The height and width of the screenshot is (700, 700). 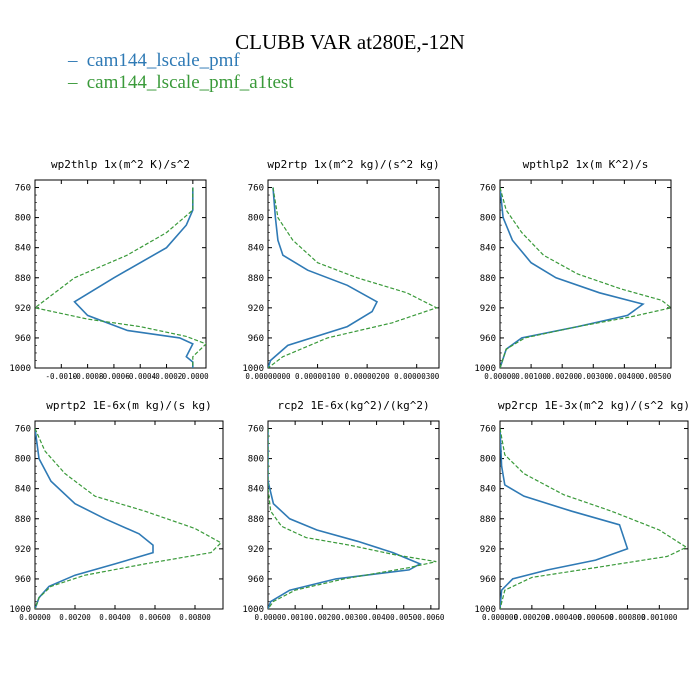 I want to click on x-tick-label: 0.0060, so click(x=431, y=617).